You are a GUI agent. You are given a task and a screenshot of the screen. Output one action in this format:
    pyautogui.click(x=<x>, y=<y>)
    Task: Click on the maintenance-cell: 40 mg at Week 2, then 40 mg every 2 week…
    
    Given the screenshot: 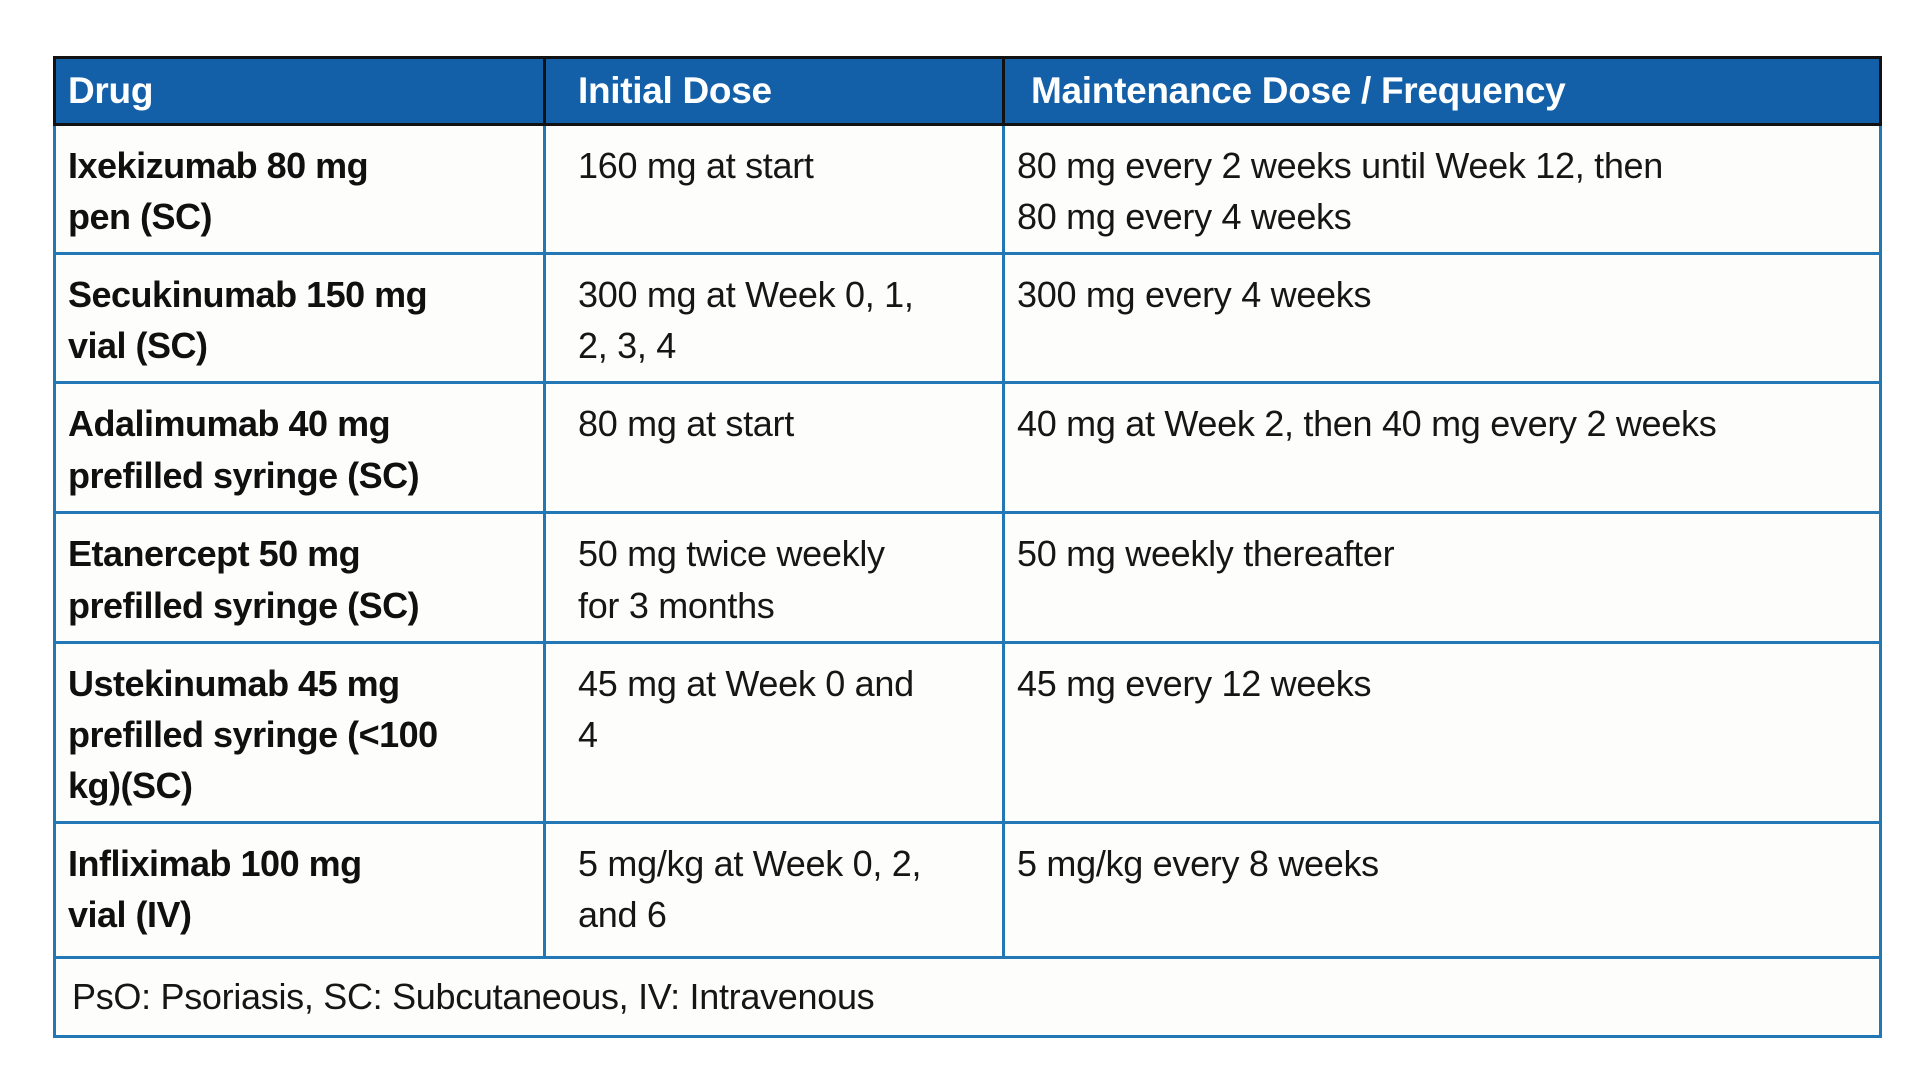 What is the action you would take?
    pyautogui.click(x=1442, y=448)
    